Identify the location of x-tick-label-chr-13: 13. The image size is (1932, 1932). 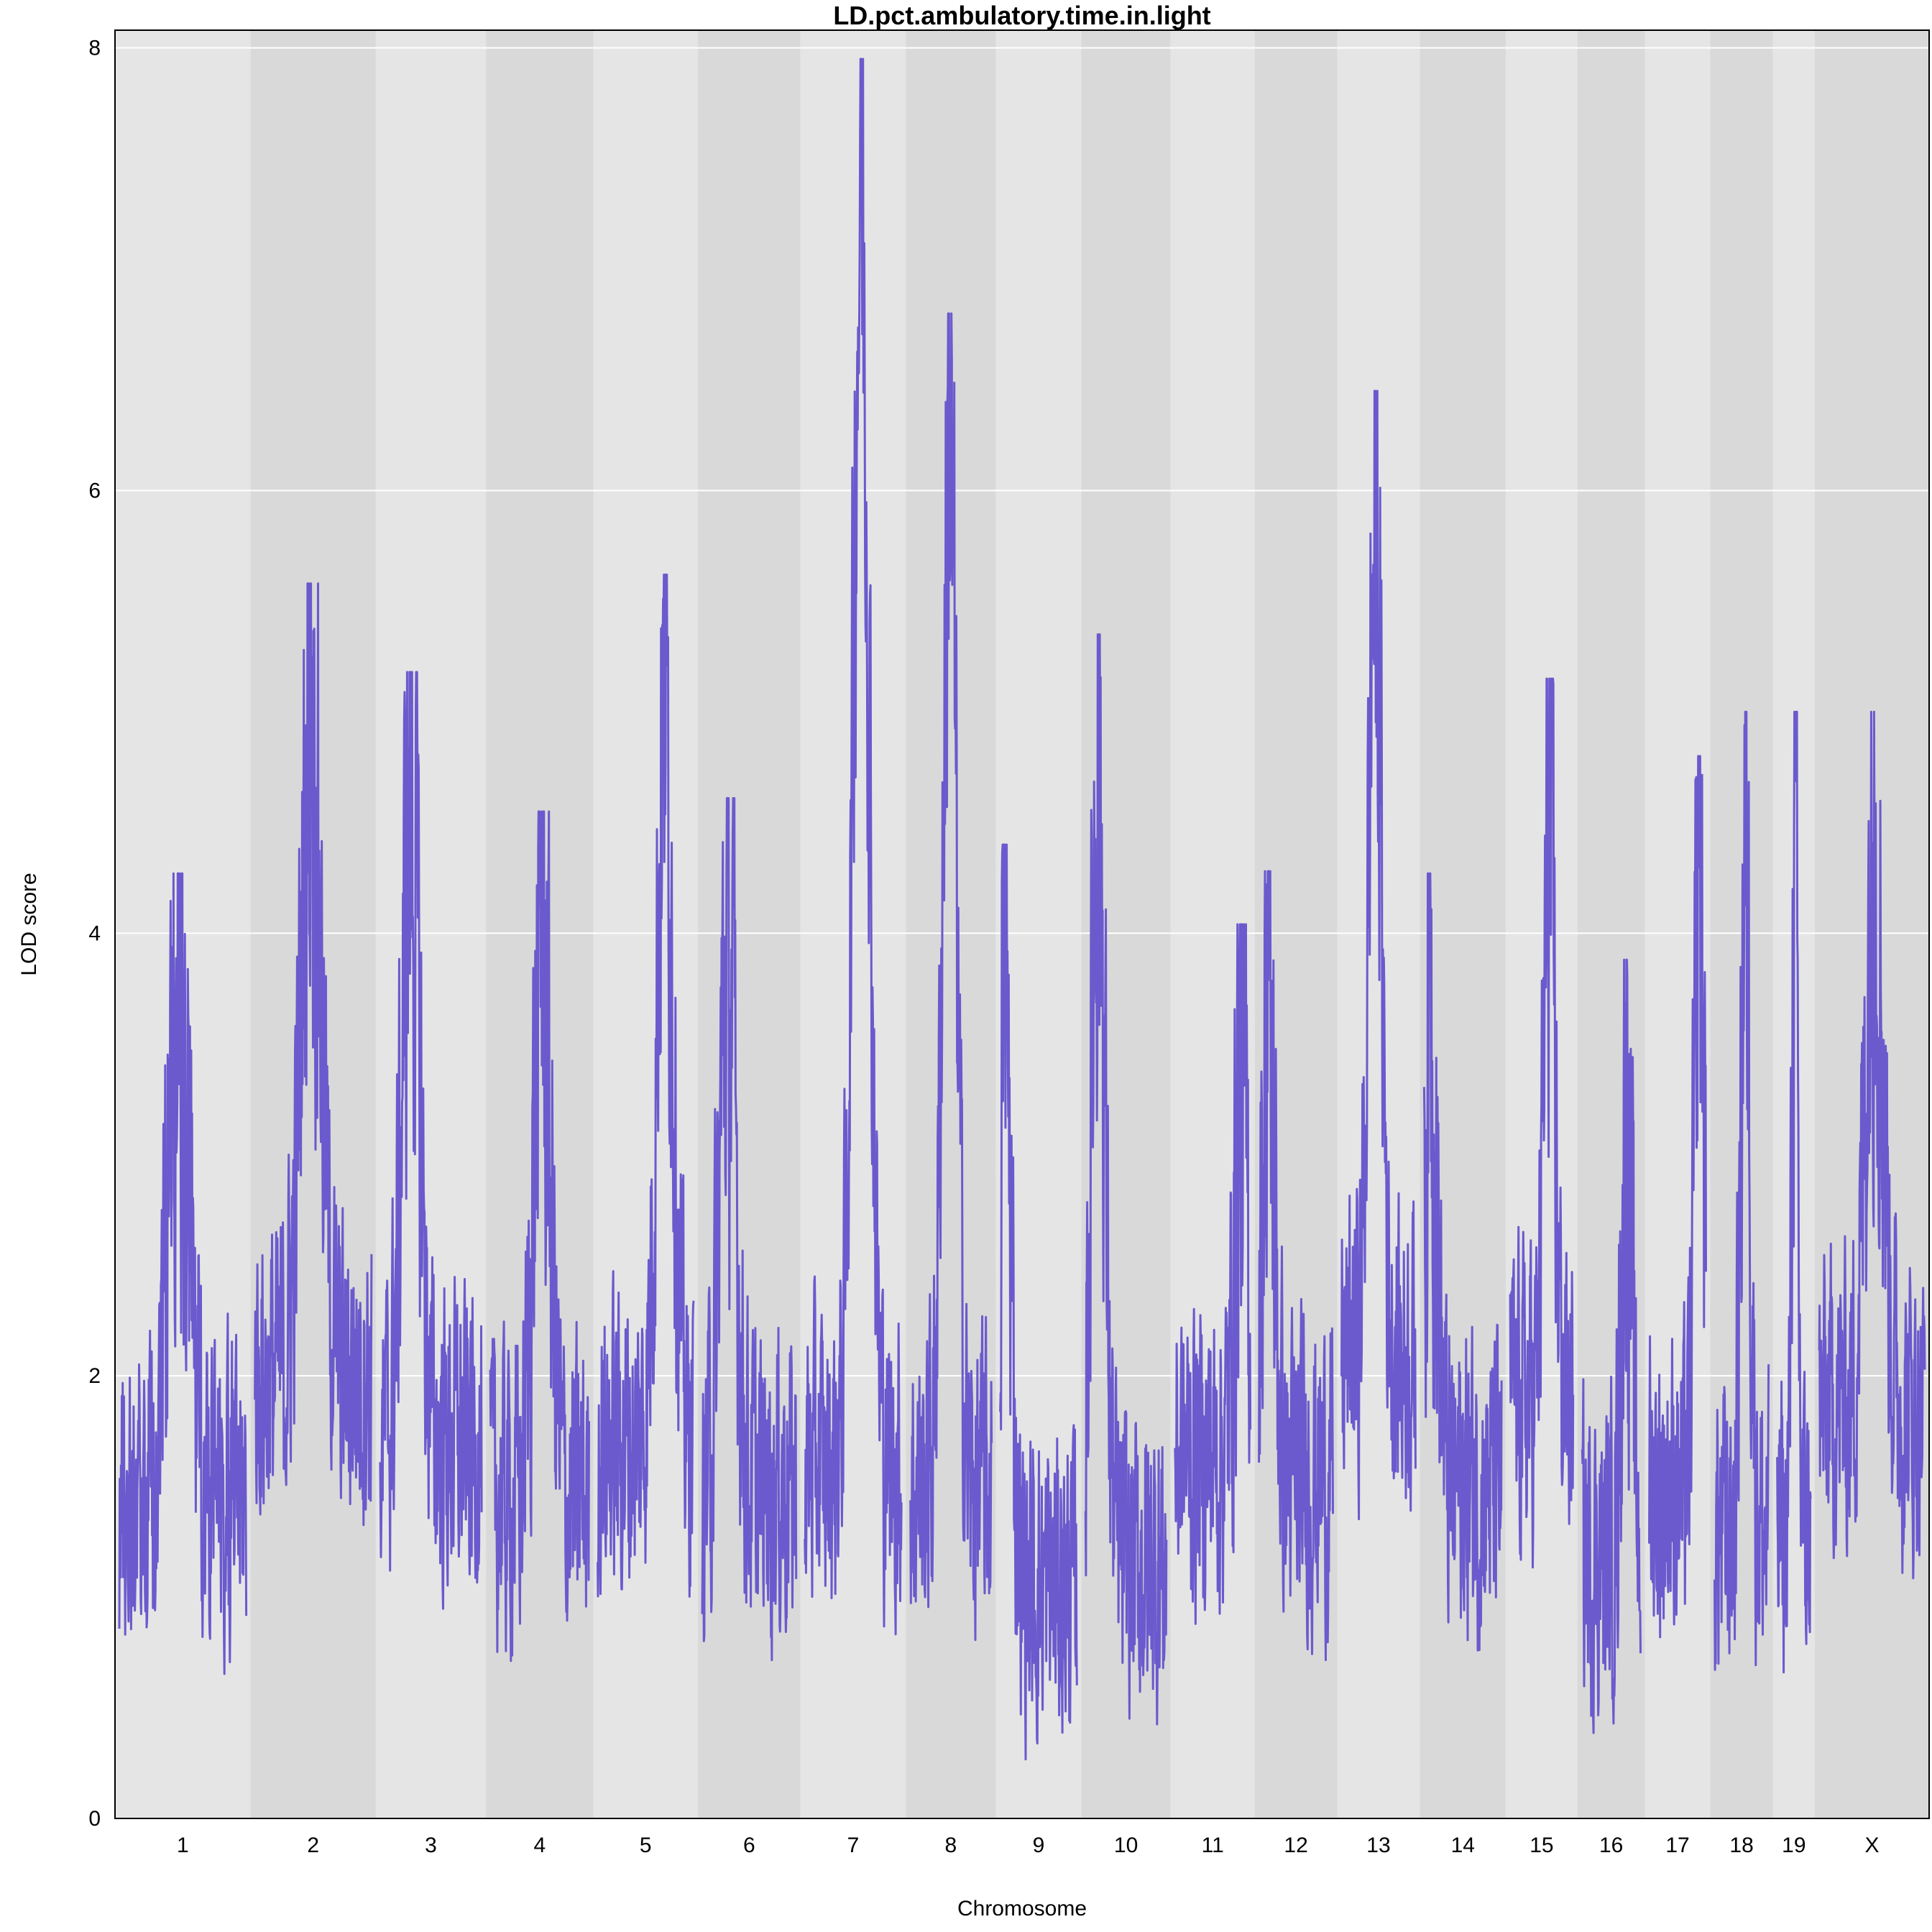
(1378, 1845).